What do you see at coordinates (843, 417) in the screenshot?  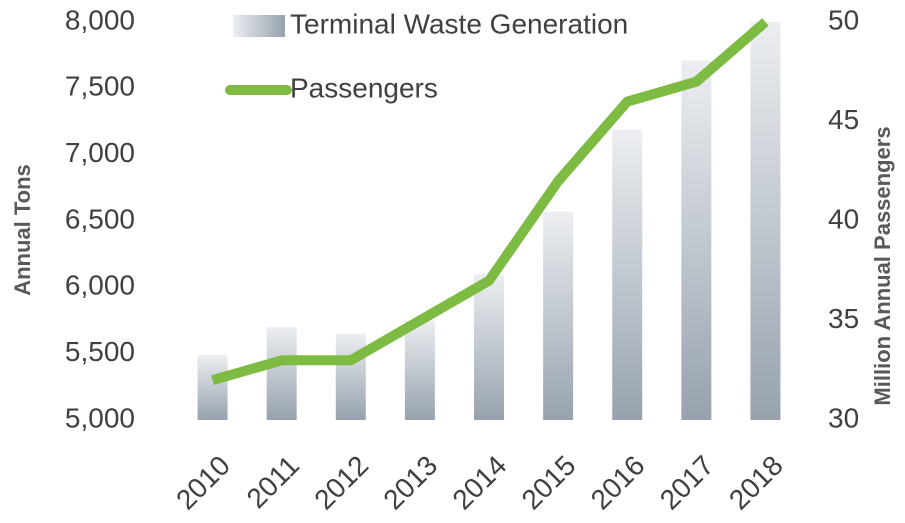 I see `y2-tick-label: 30` at bounding box center [843, 417].